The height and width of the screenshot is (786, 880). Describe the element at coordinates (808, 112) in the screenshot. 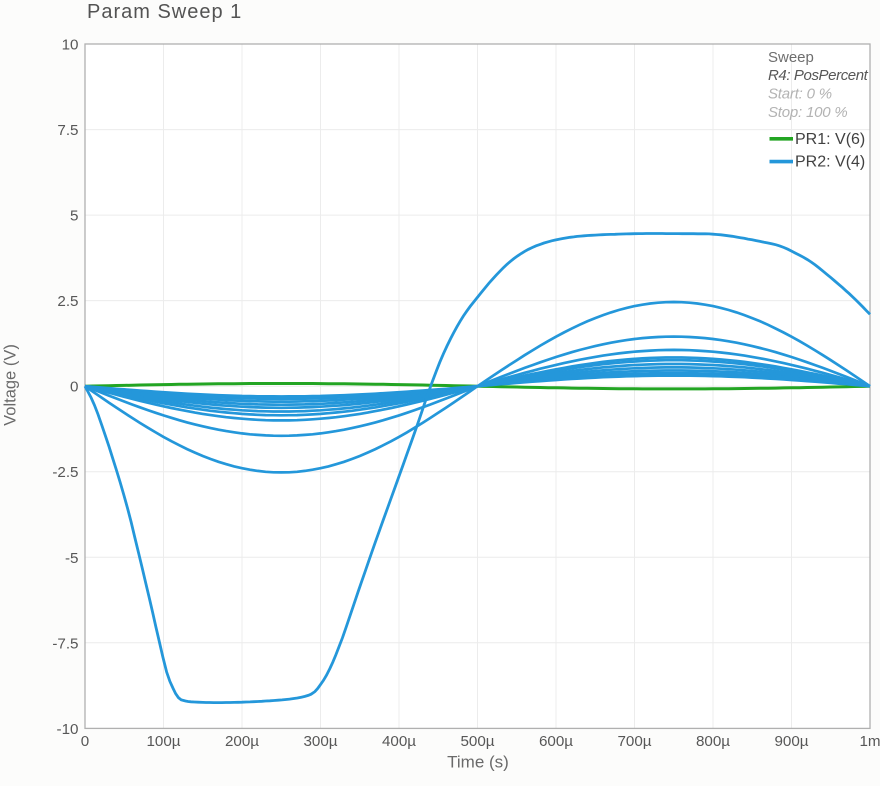

I see `svg-text: Stop: 100 %` at that location.